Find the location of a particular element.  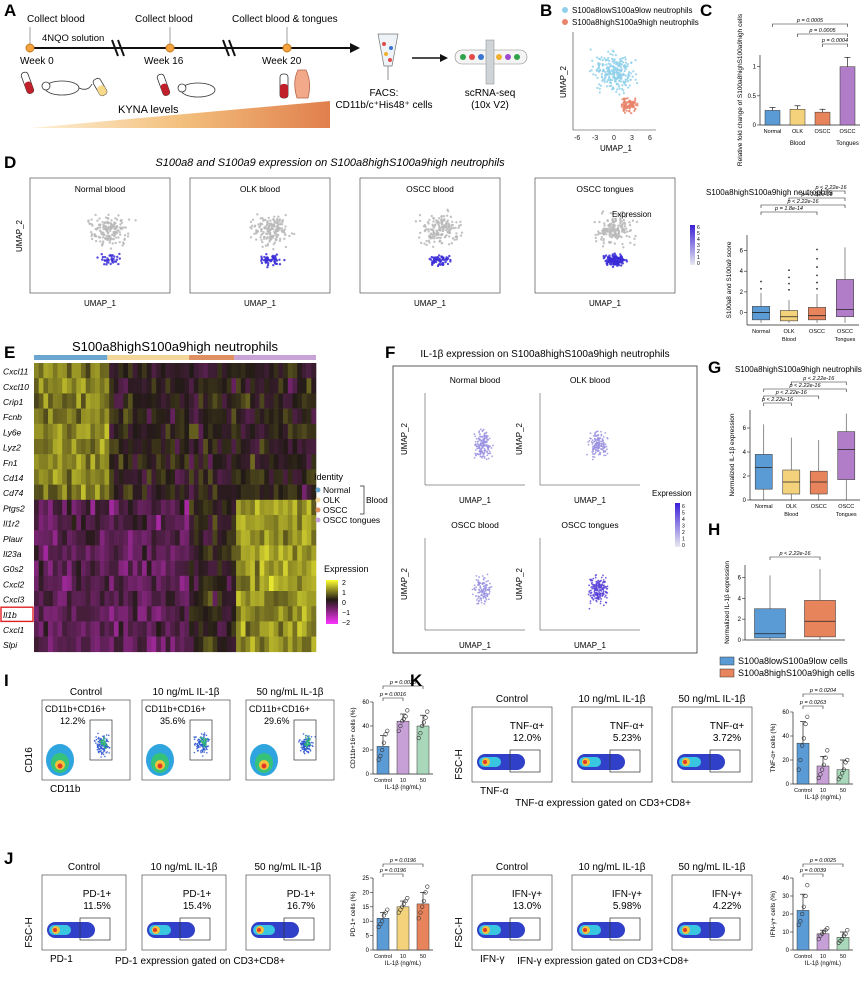

flow-caption: PD-1 expression gated on CD3+CD8+ is located at coordinates (200, 961).